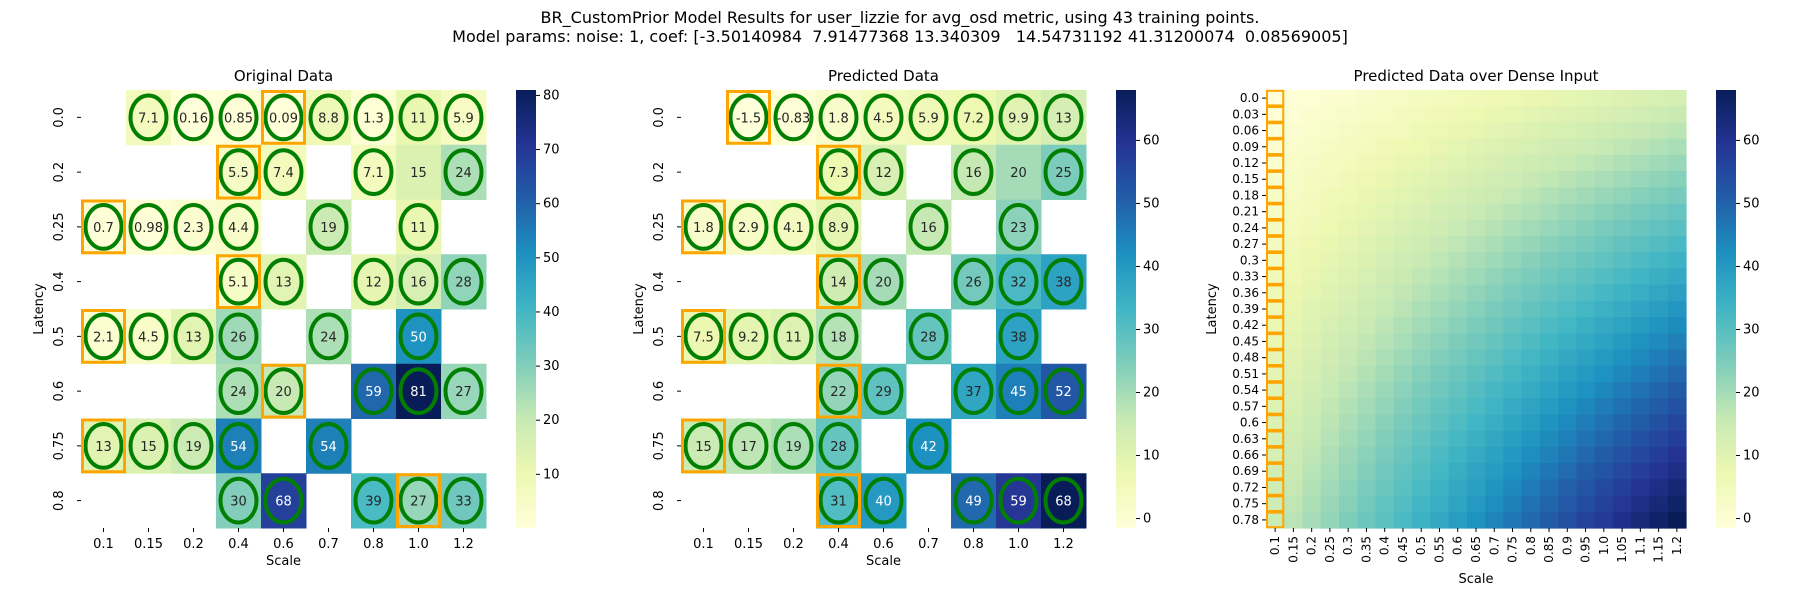  I want to click on dense-y-tick-label: 0.12, so click(1245, 163).